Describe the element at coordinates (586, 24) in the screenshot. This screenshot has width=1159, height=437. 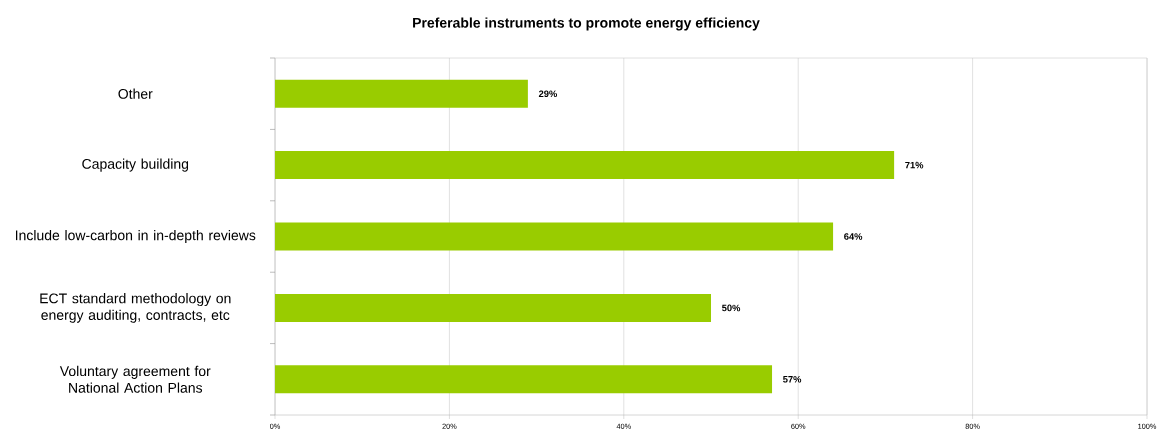
I see `chart-title: Preferable instruments to promote energy efficiency` at that location.